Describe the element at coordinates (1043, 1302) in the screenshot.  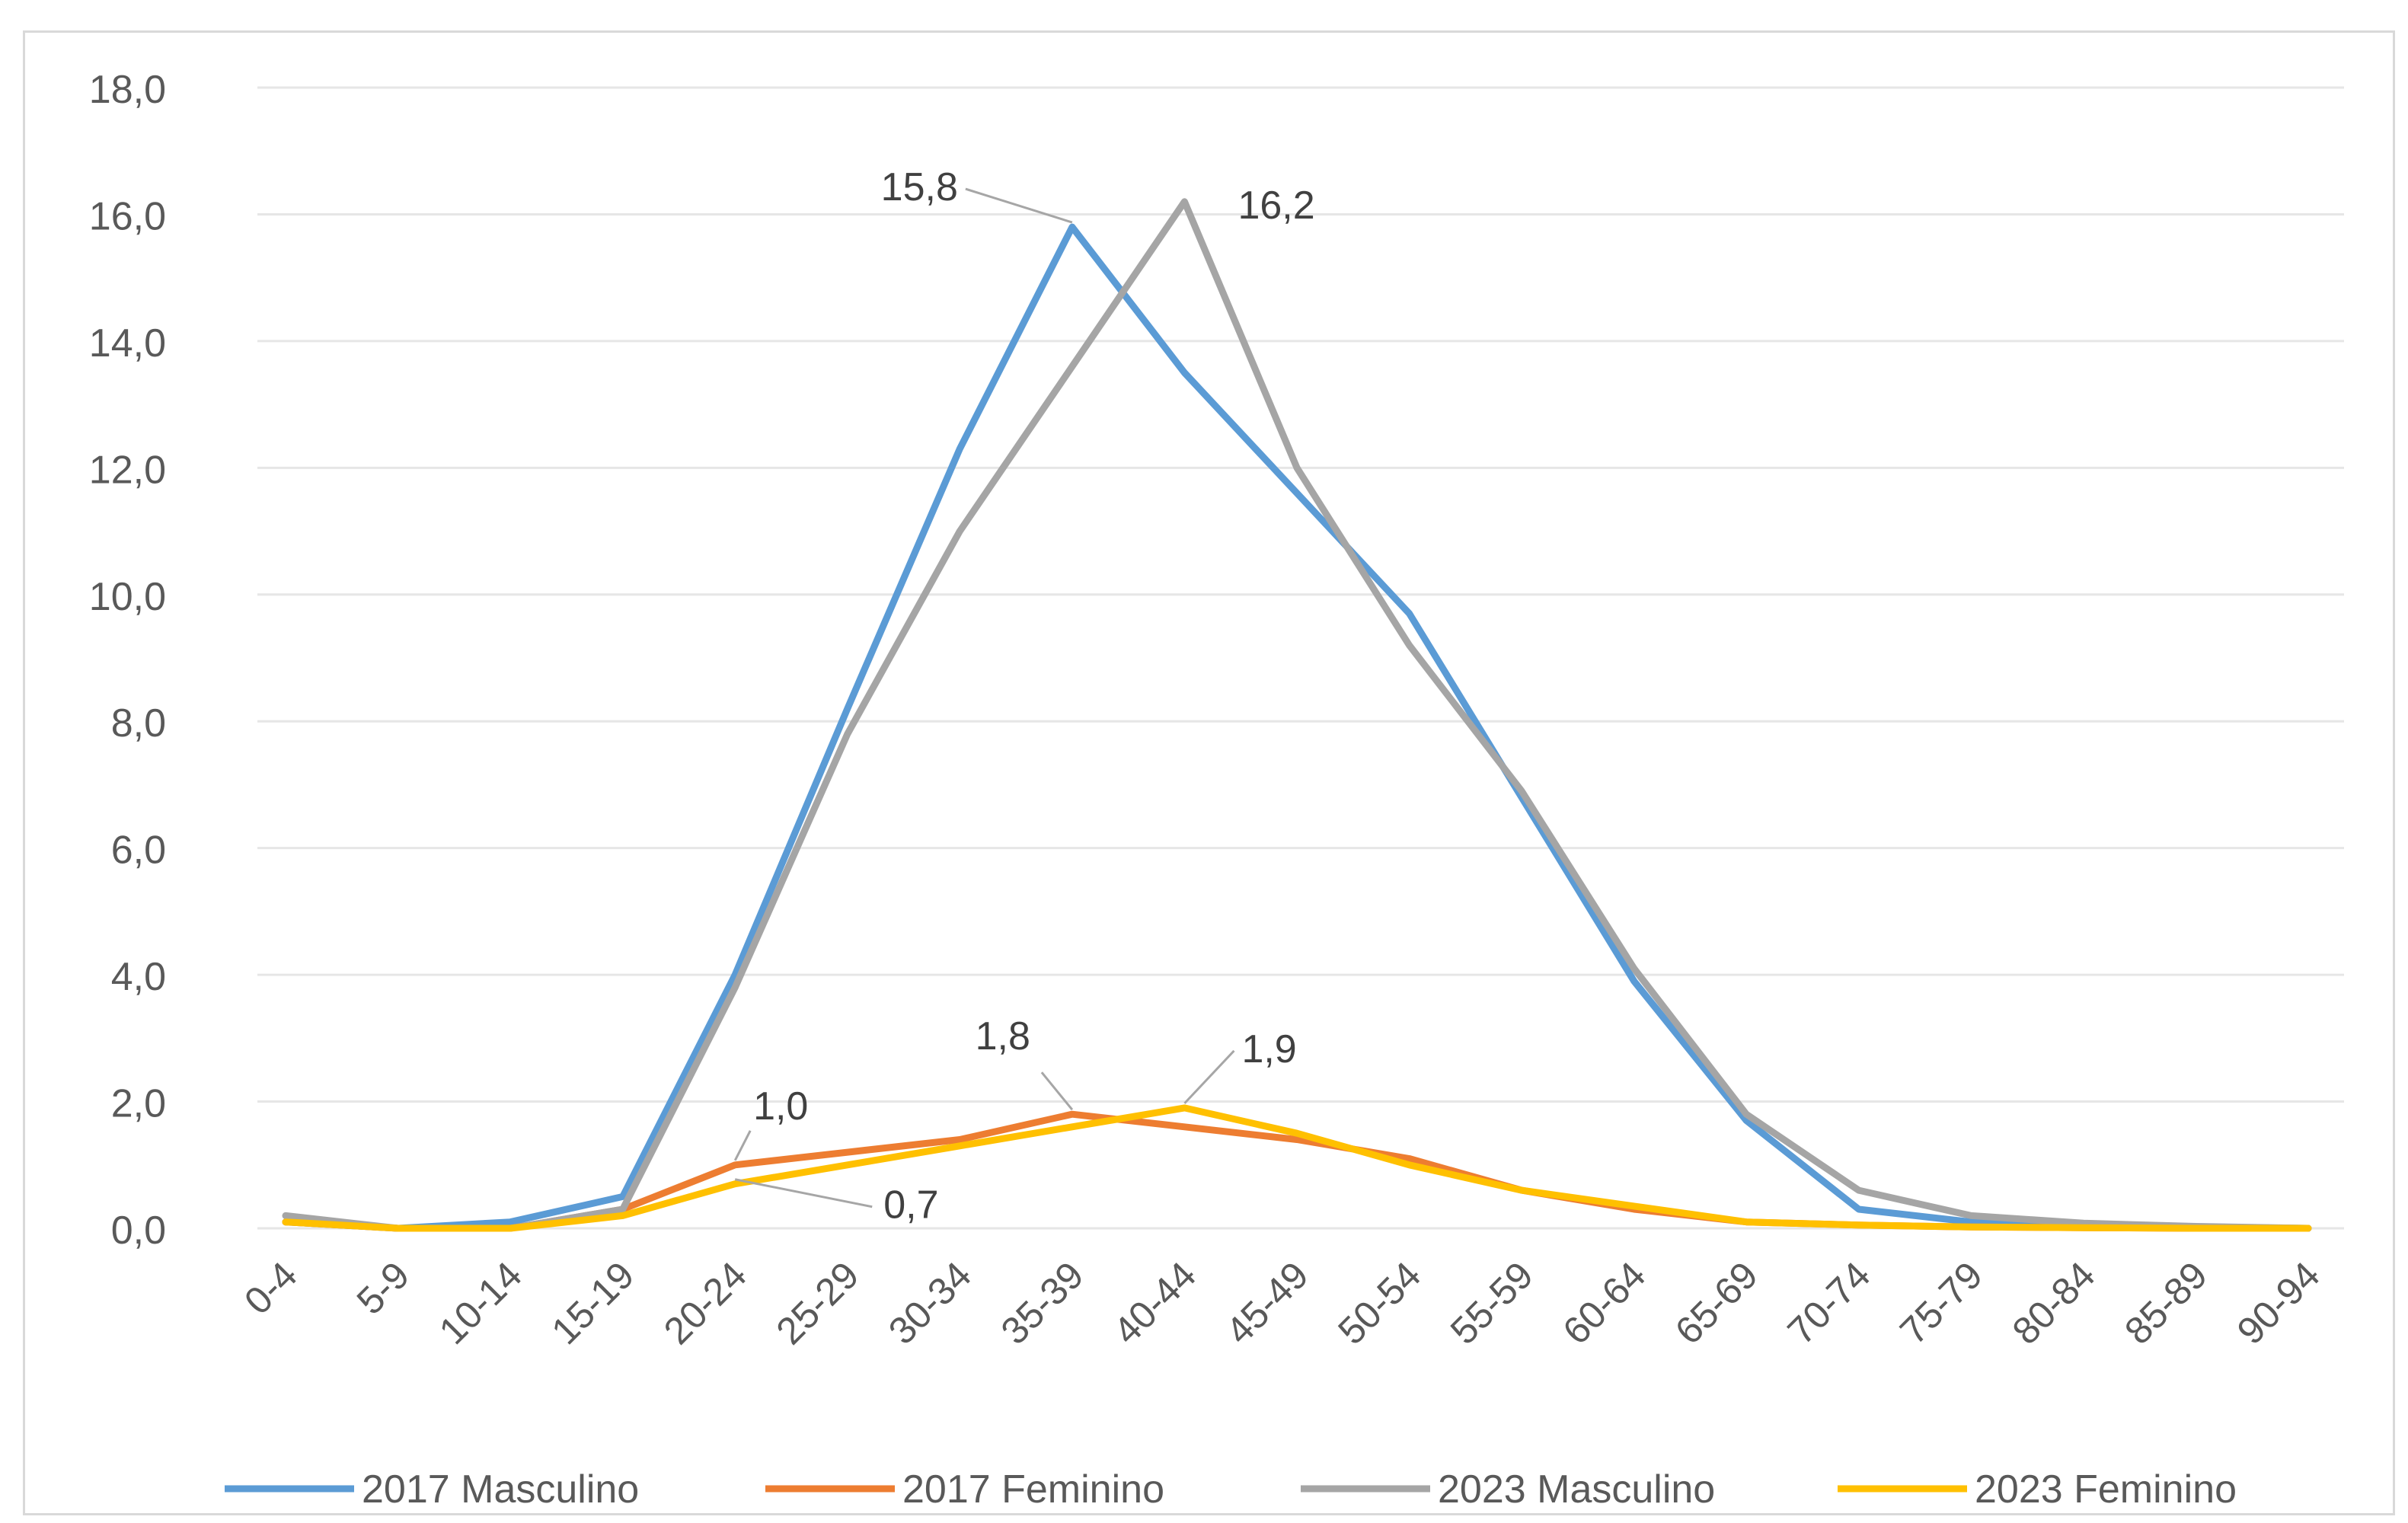
I see `x-tick-label: 35-39` at that location.